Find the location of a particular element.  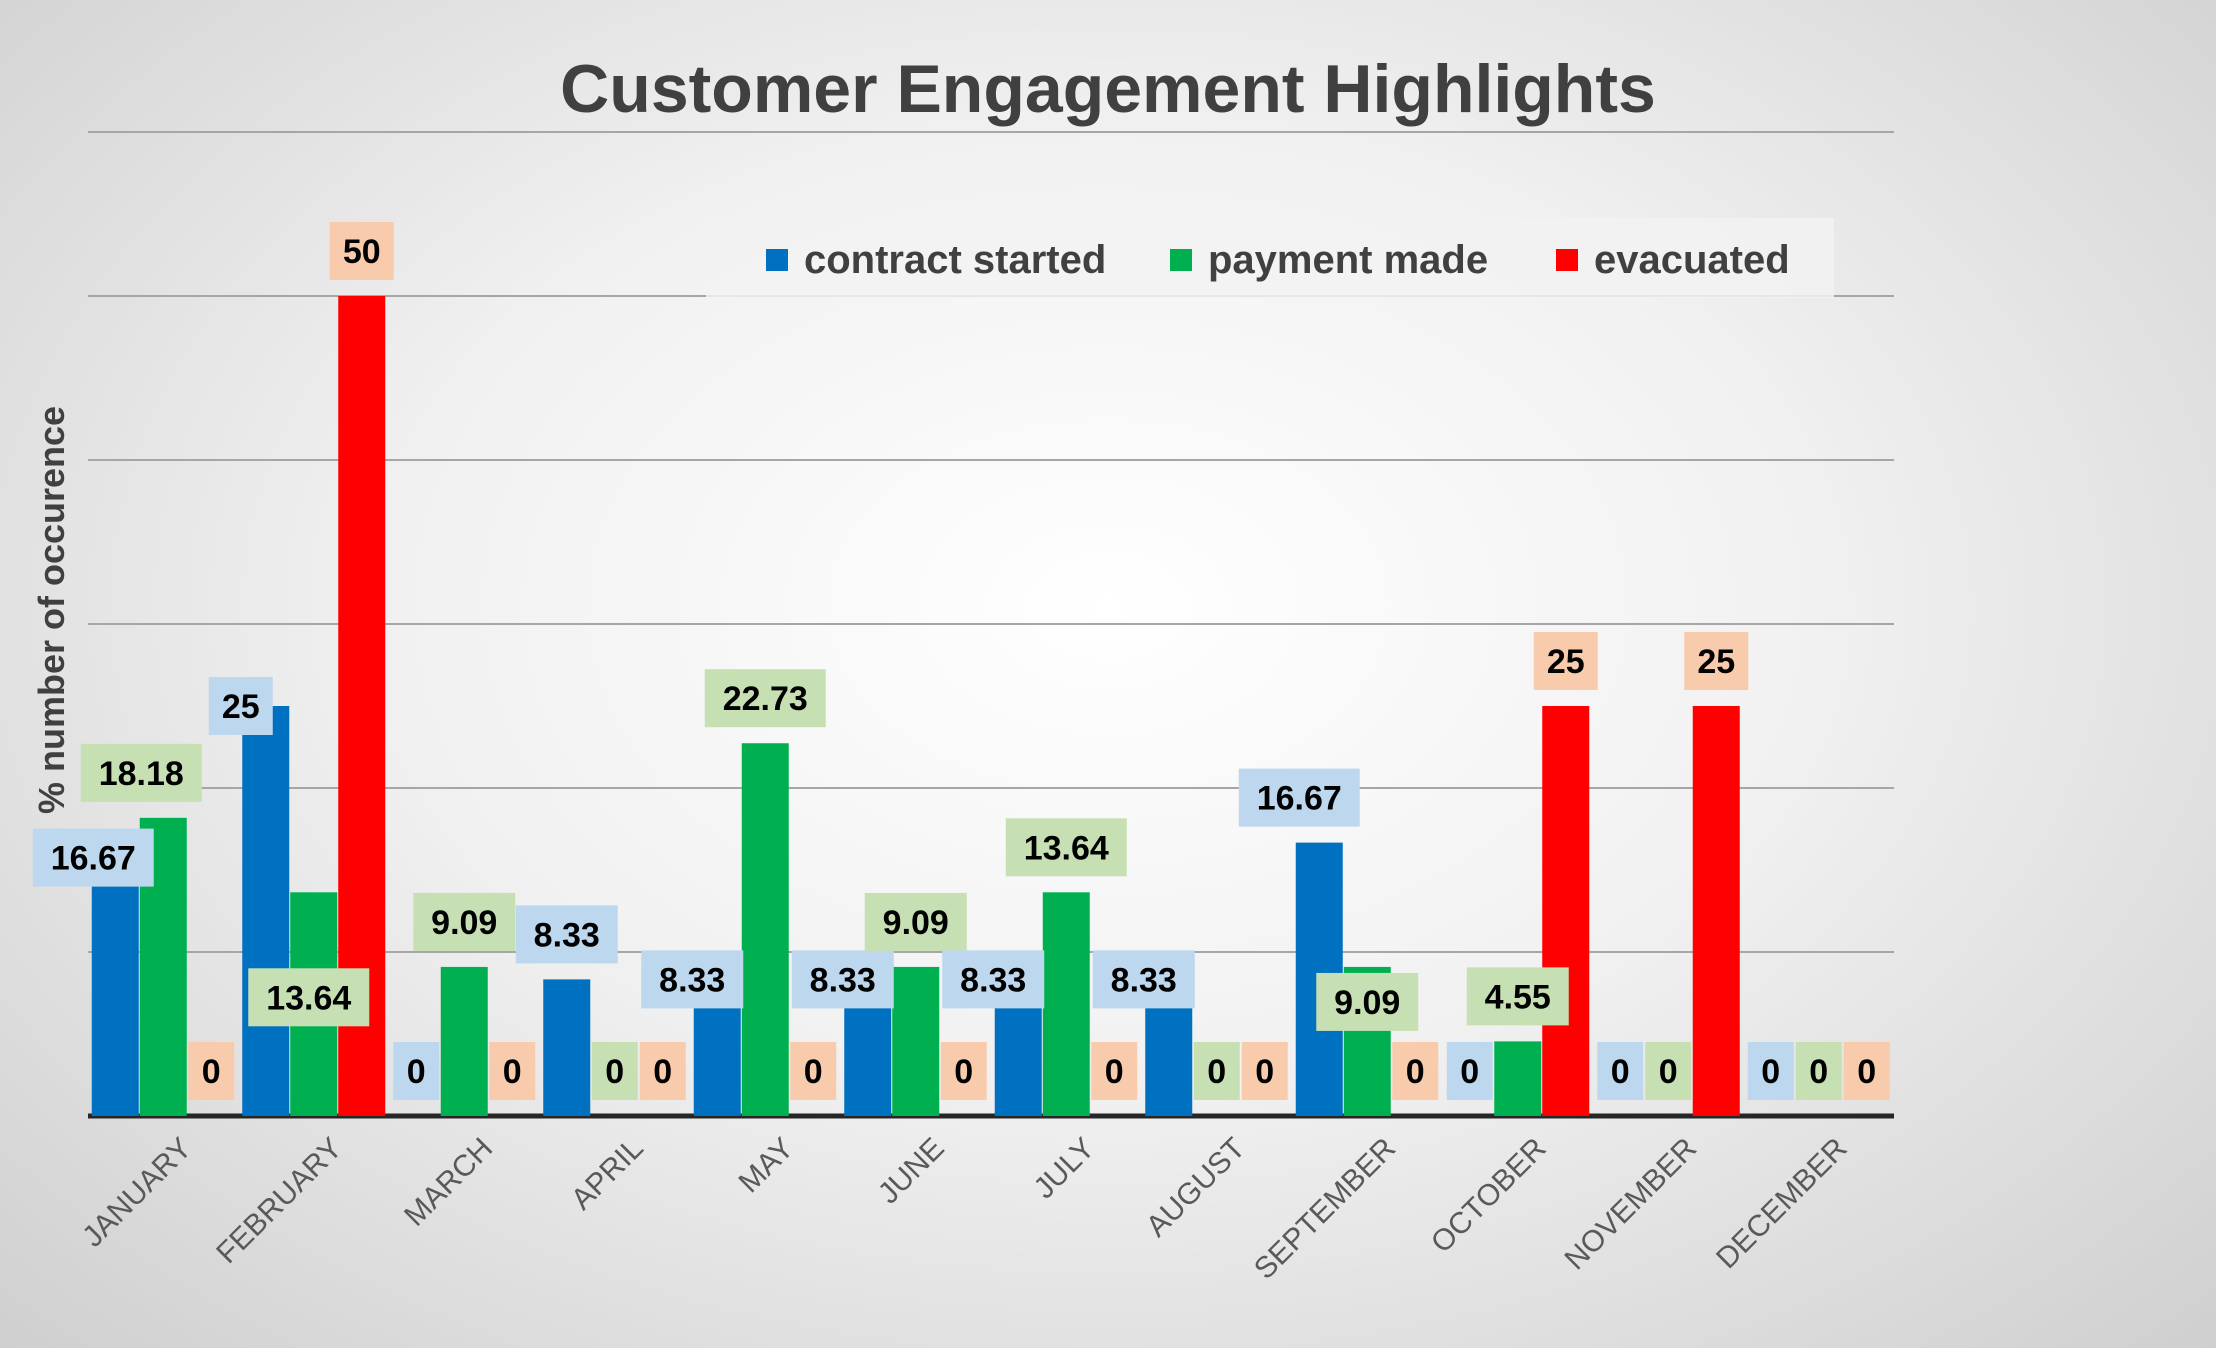

data-label-payment-made-march: 9.09 is located at coordinates (464, 921).